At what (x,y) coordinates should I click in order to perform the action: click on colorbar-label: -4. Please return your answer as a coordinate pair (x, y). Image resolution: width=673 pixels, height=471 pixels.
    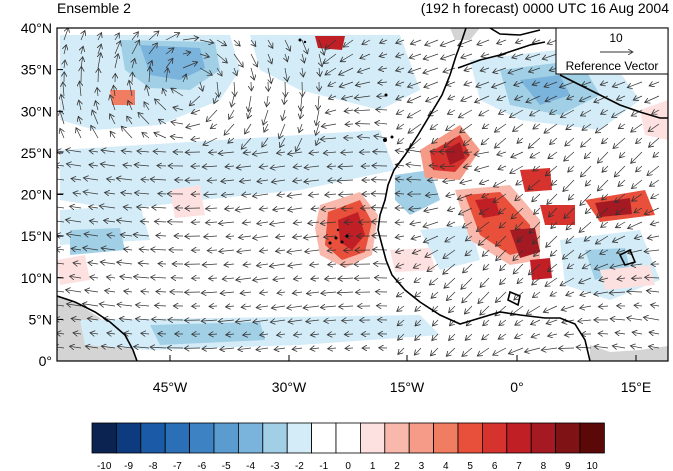
    Looking at the image, I should click on (250, 466).